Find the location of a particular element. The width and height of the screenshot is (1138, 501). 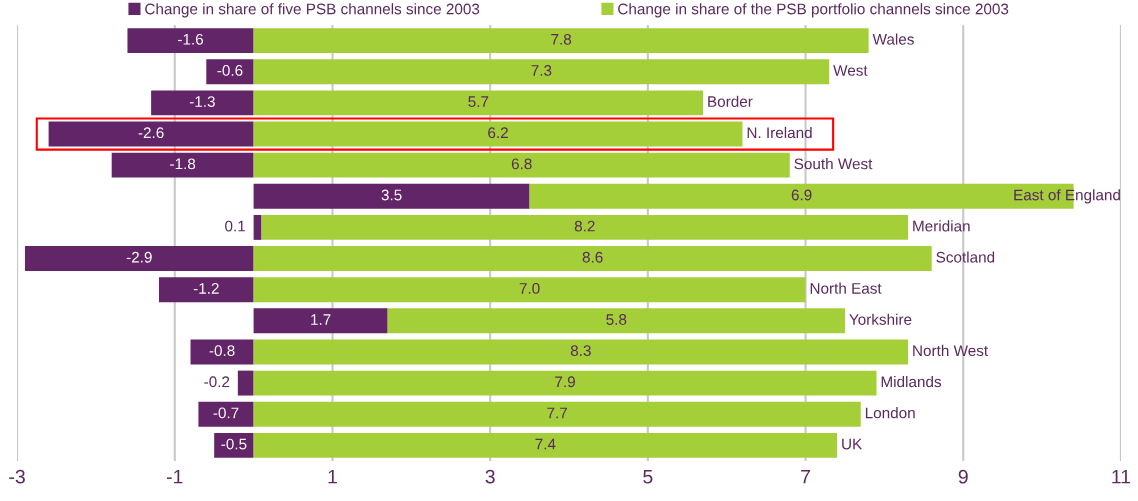

legend-label: Change in share of the PSB portfolio channels since 2003 is located at coordinates (813, 10).